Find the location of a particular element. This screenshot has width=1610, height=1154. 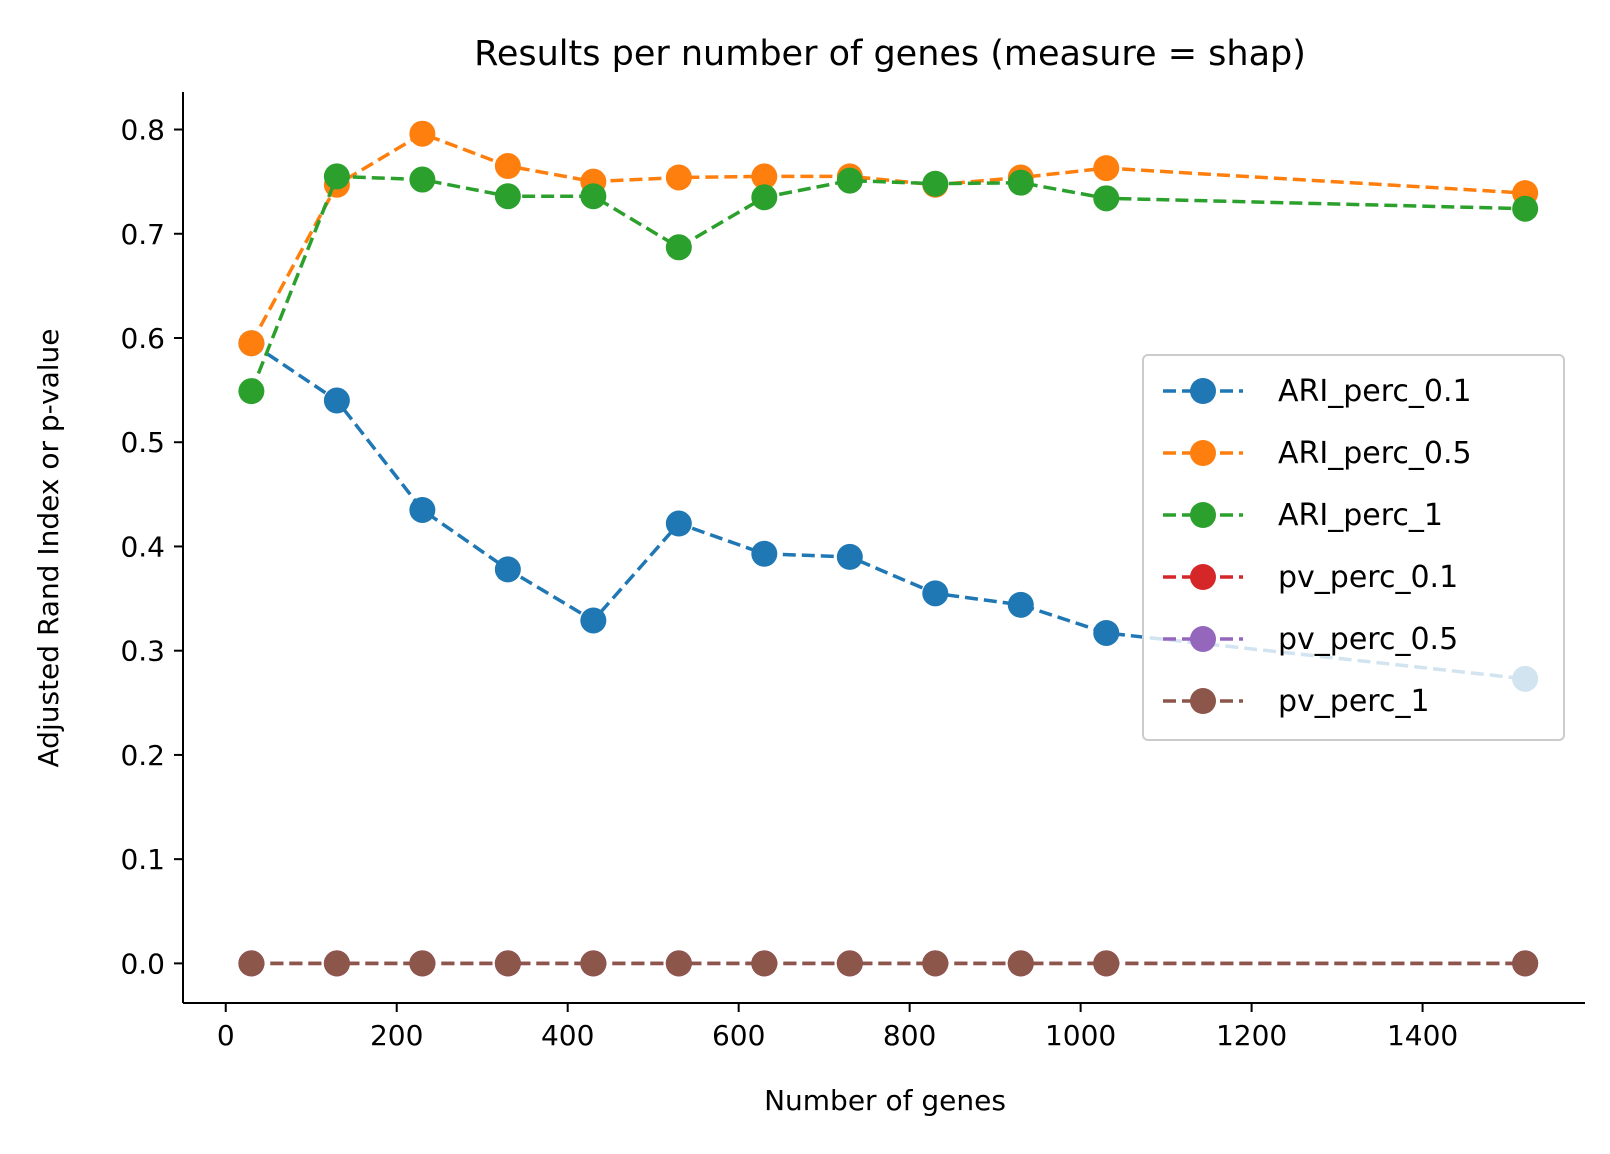

legend-item: pv_perc_0.5 is located at coordinates (1310, 639).